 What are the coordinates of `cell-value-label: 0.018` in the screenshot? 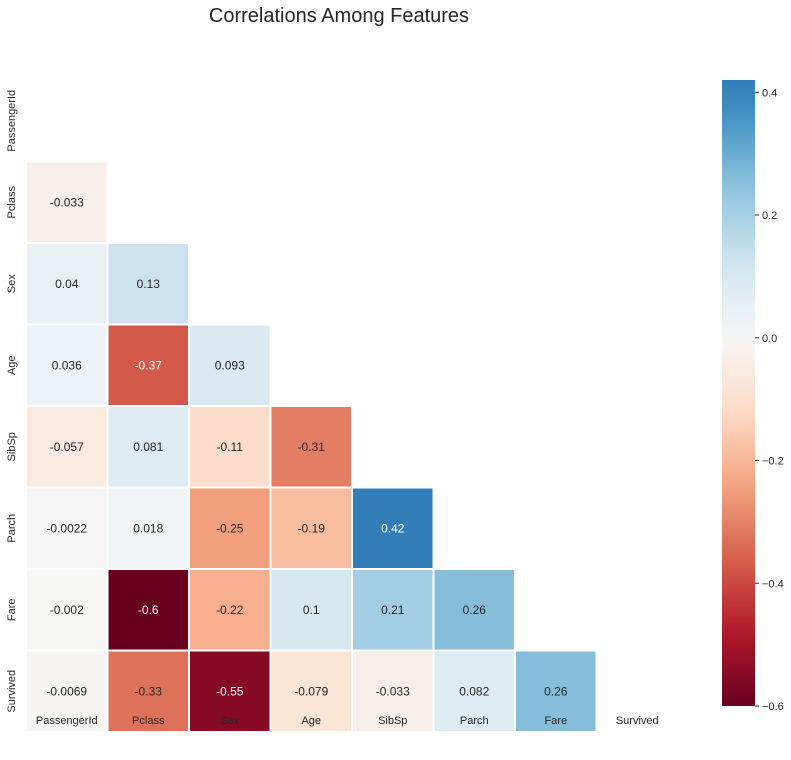 It's located at (148, 528).